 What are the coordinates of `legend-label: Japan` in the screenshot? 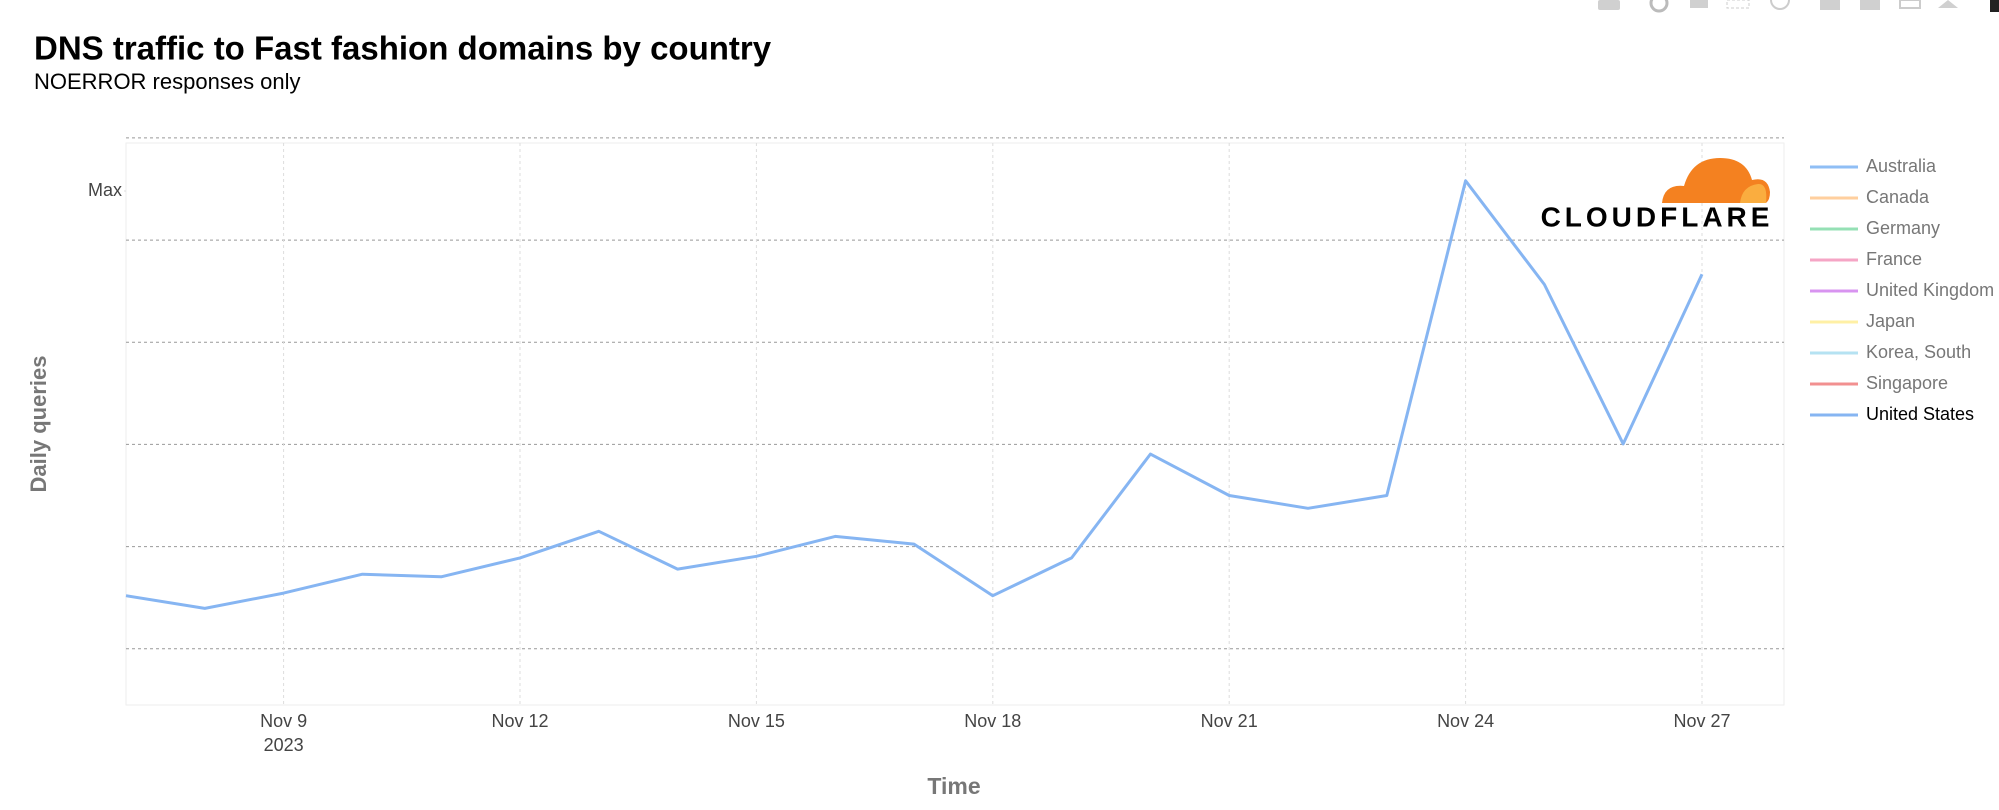 It's located at (1890, 321).